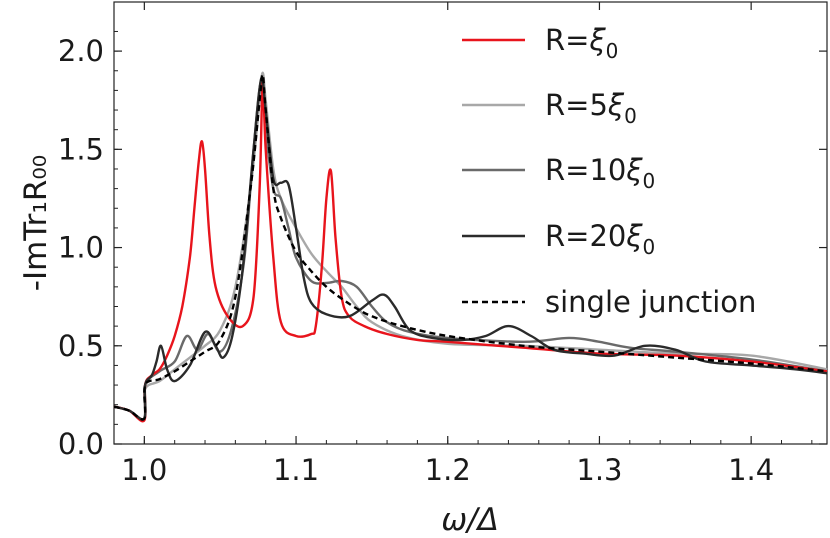 This screenshot has height=538, width=830. Describe the element at coordinates (81, 51) in the screenshot. I see `y-tick-label: 2.0` at that location.